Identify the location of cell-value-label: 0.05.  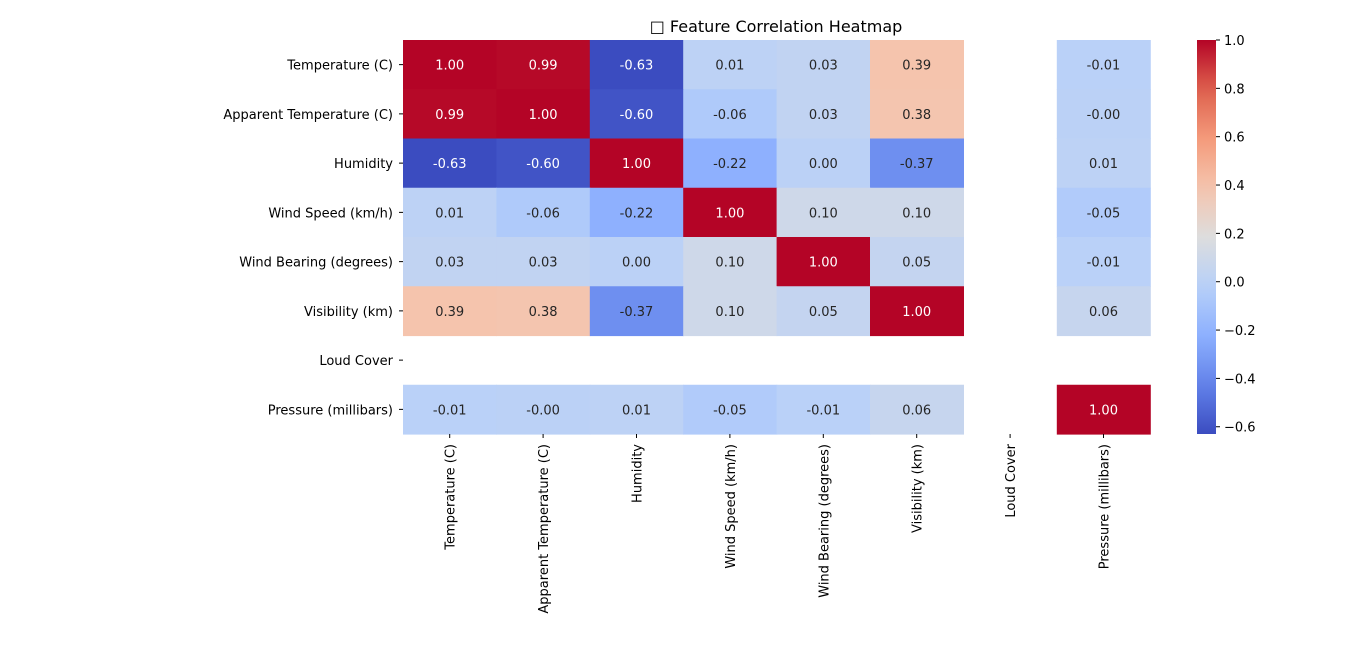
(823, 312).